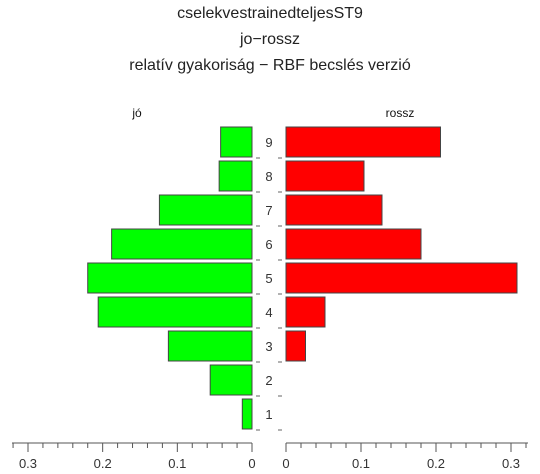 The height and width of the screenshot is (474, 540). What do you see at coordinates (405, 456) in the screenshot?
I see `x-axis-right: 0 0.1 0.2 0.3` at bounding box center [405, 456].